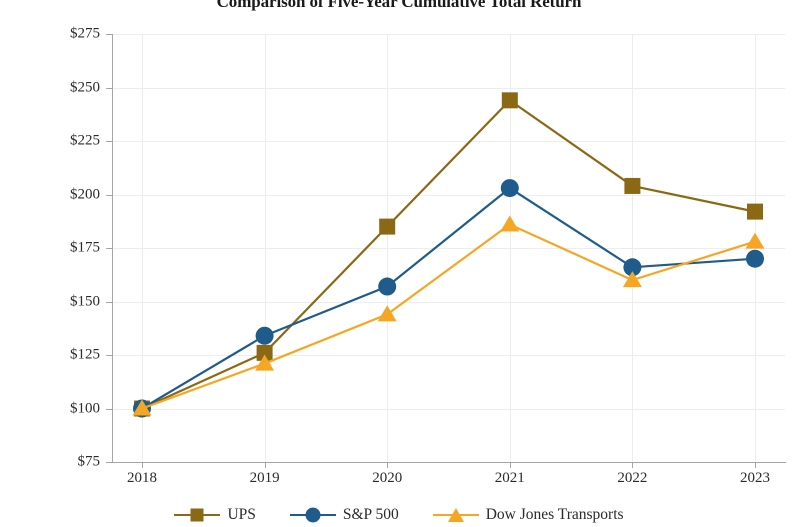  What do you see at coordinates (241, 514) in the screenshot?
I see `legend-label: UPS` at bounding box center [241, 514].